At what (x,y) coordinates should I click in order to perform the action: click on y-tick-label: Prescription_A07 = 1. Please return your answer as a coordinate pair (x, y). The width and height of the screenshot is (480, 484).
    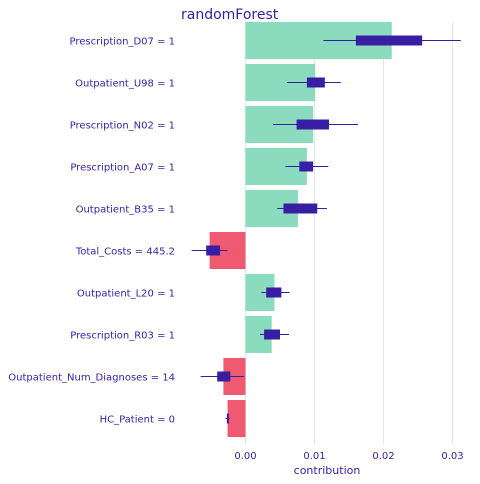
    Looking at the image, I should click on (122, 168).